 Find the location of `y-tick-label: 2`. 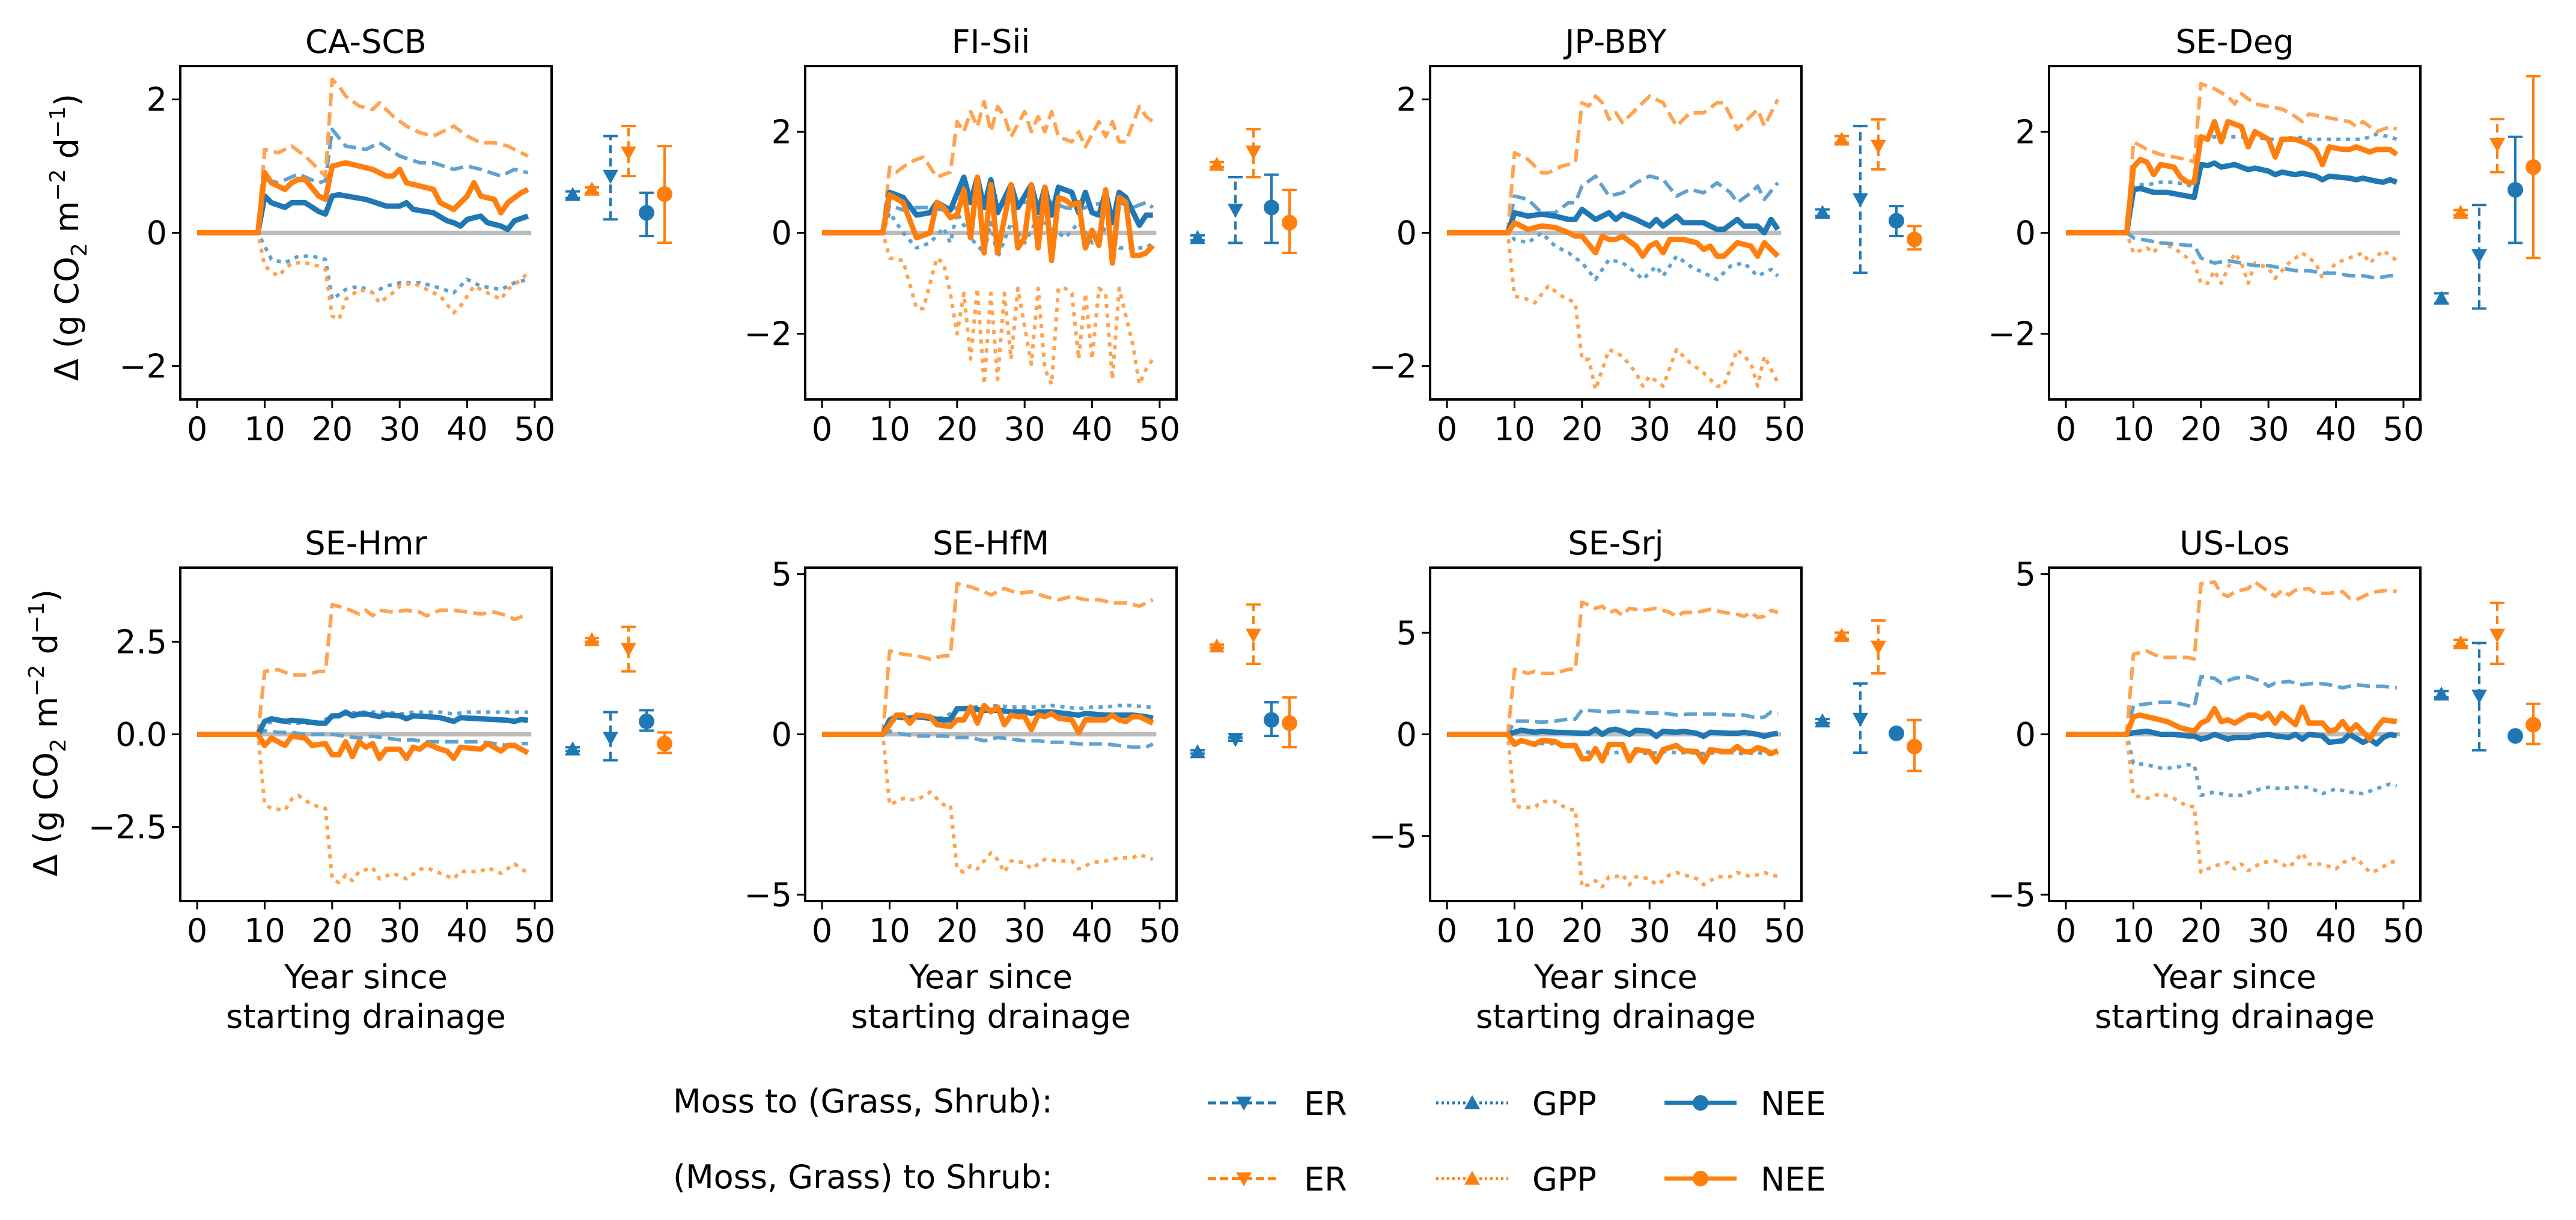

y-tick-label: 2 is located at coordinates (2025, 132).